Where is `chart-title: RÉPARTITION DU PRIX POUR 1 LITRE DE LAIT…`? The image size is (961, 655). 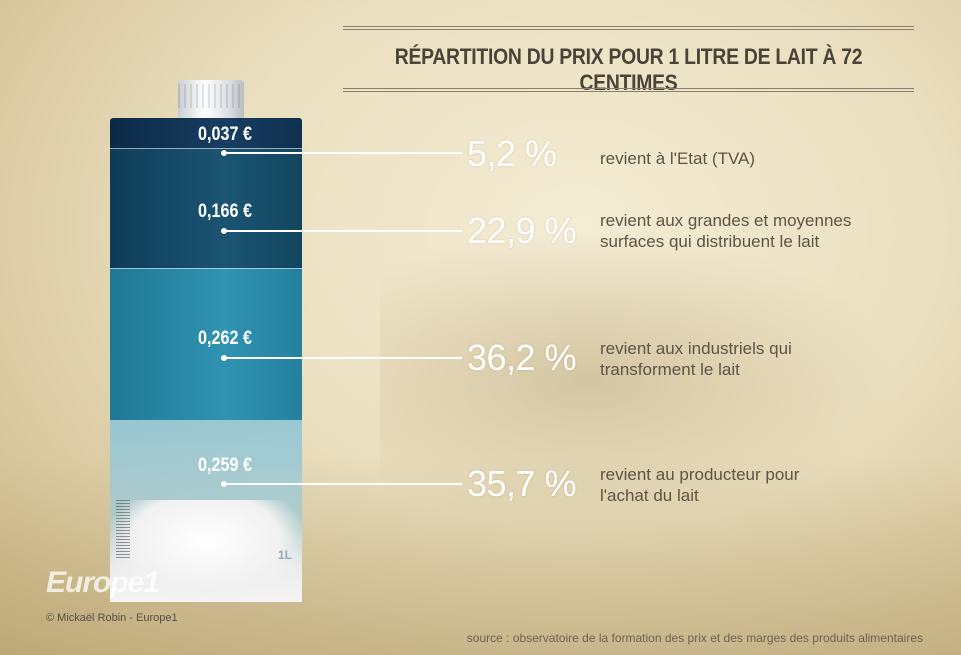 chart-title: RÉPARTITION DU PRIX POUR 1 LITRE DE LAIT… is located at coordinates (628, 69).